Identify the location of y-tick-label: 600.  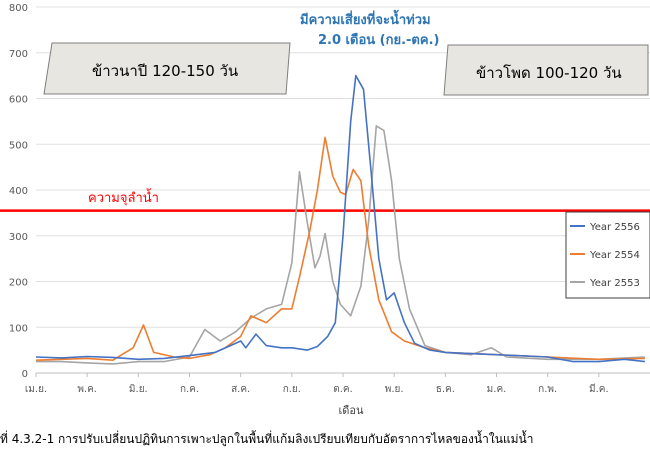
(18, 100).